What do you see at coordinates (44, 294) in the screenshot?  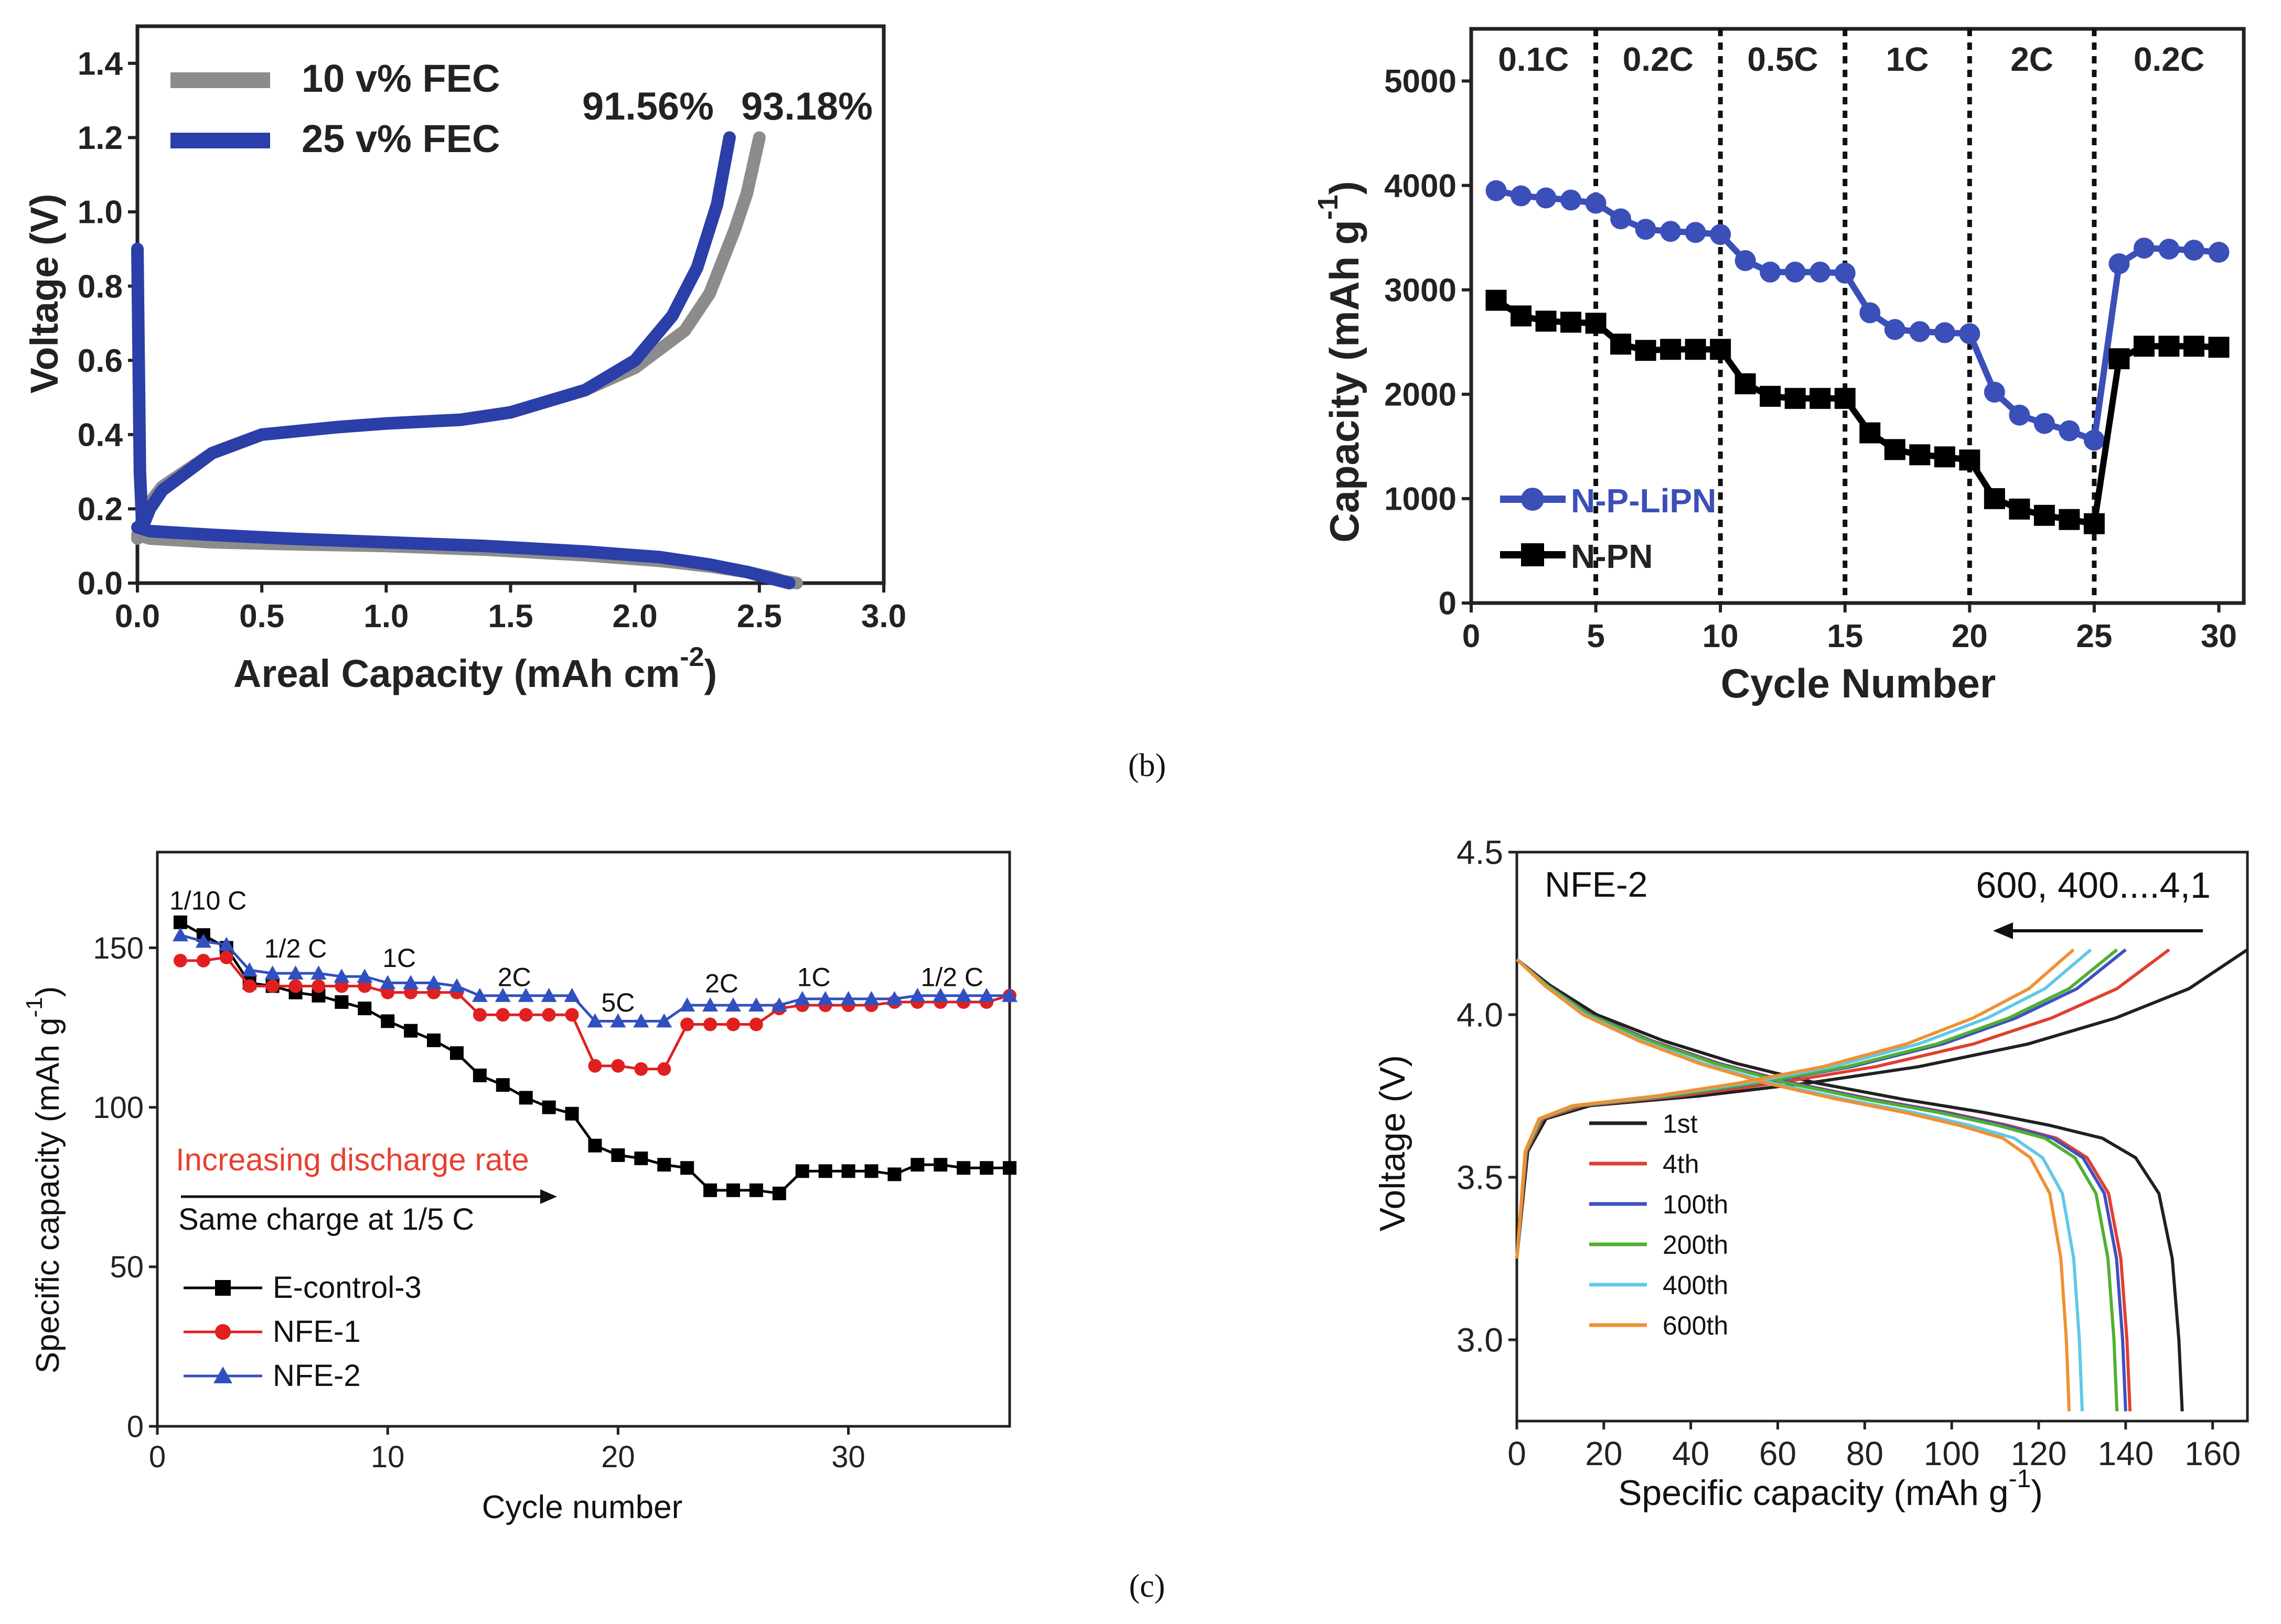 I see `chart-a-ylabel: Voltage (V)` at bounding box center [44, 294].